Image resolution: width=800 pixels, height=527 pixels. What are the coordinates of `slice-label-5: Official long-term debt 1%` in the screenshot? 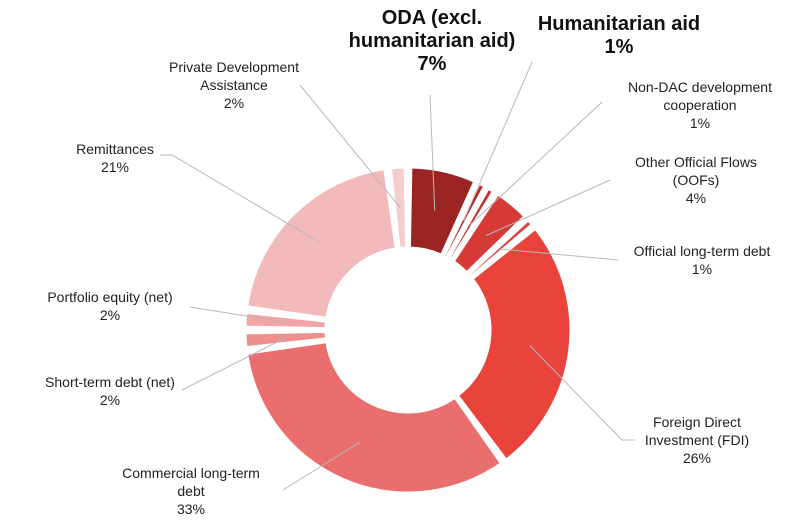 It's located at (702, 260).